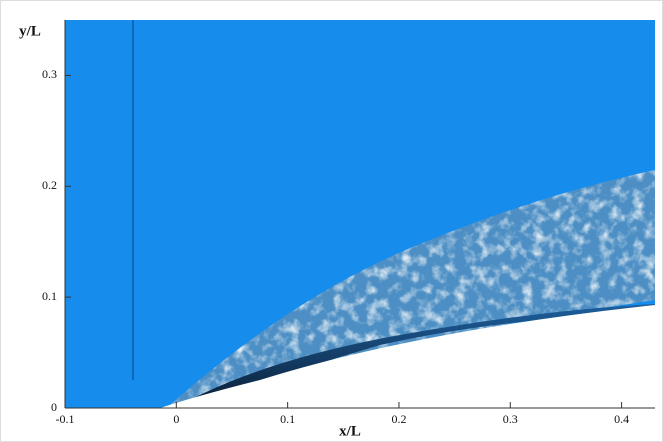 This screenshot has width=663, height=442. What do you see at coordinates (49, 74) in the screenshot?
I see `y-tick-label: 0.3` at bounding box center [49, 74].